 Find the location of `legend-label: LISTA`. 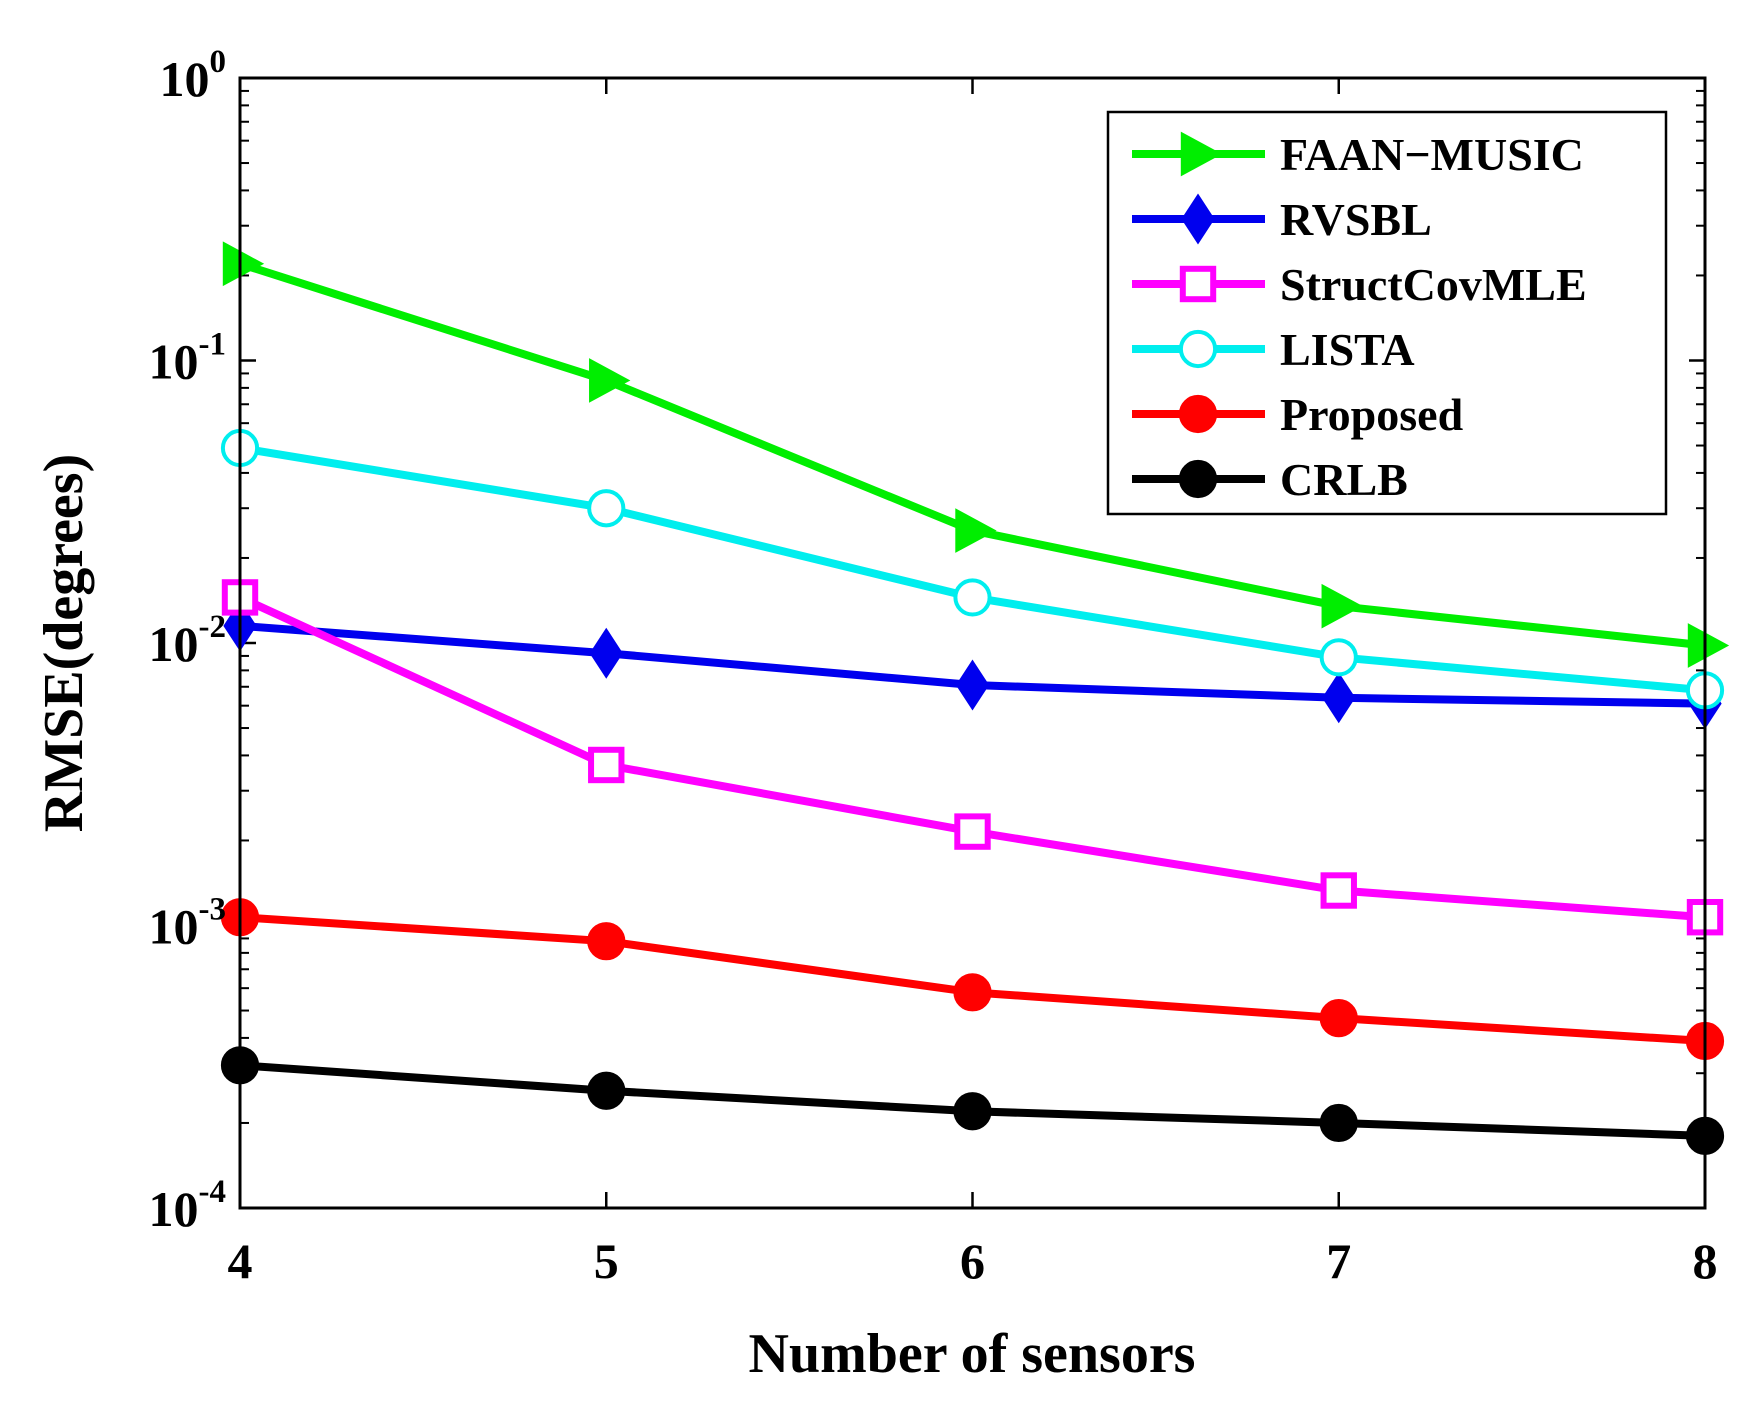

legend-label: LISTA is located at coordinates (1347, 349).